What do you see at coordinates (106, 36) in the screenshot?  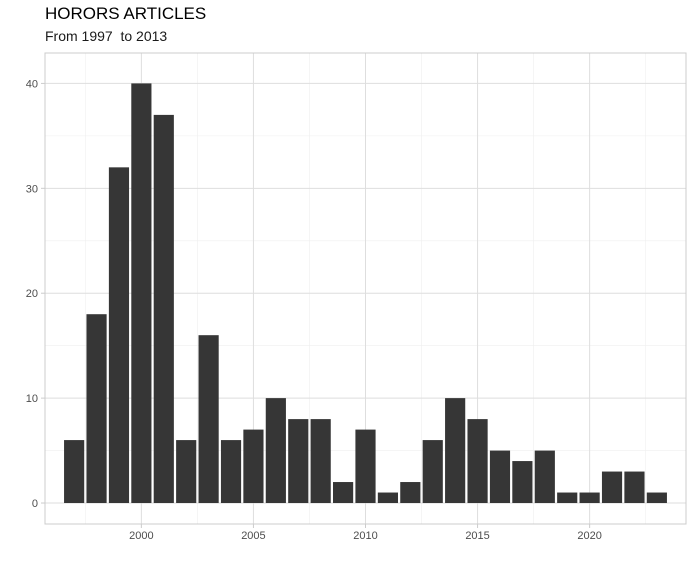 I see `chart-subtitle: From 1997 to 2013` at bounding box center [106, 36].